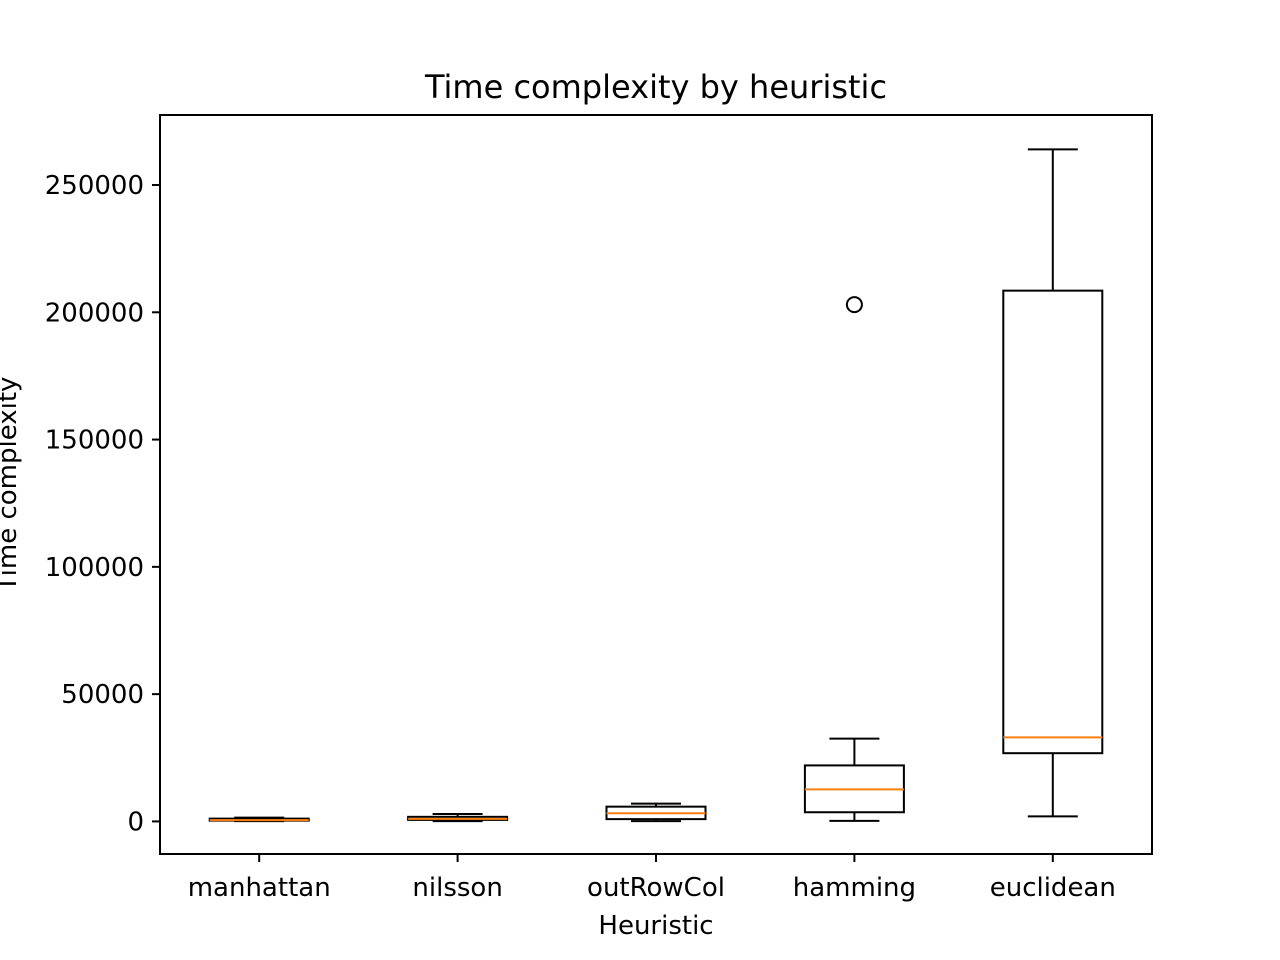 This screenshot has height=960, width=1280. What do you see at coordinates (1053, 888) in the screenshot?
I see `x-tick-label: euclidean` at bounding box center [1053, 888].